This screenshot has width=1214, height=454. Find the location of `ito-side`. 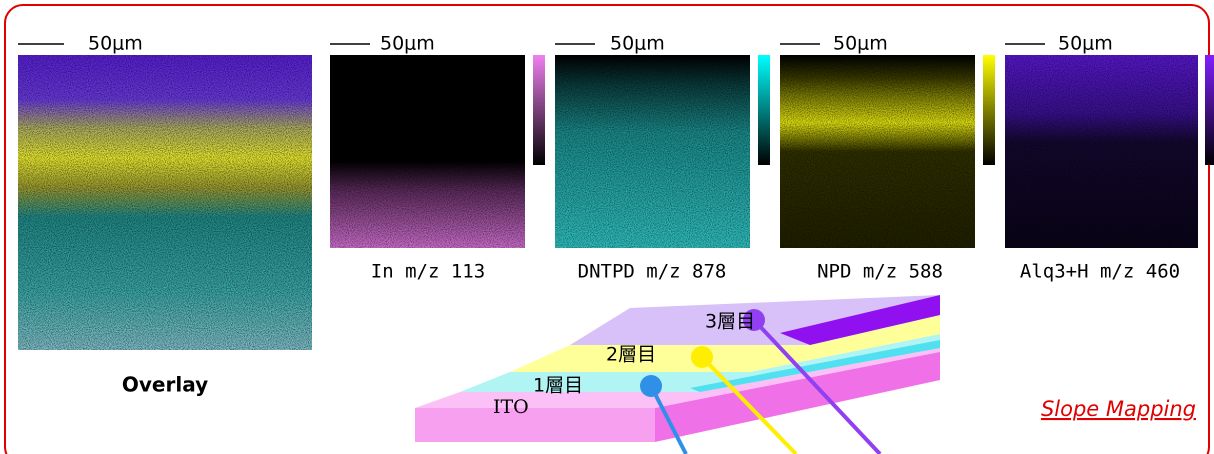

ito-side is located at coordinates (797, 395).